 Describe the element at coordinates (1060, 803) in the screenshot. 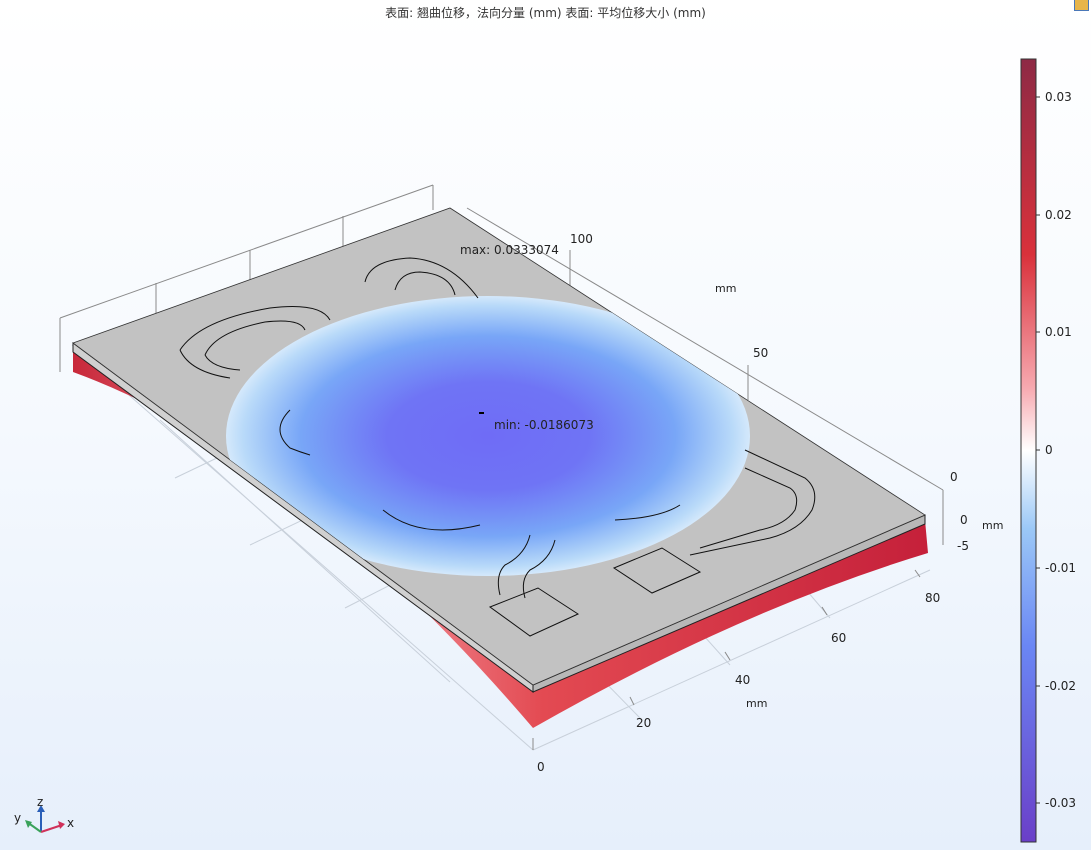

I see `cb-tick-6: -0.03` at that location.